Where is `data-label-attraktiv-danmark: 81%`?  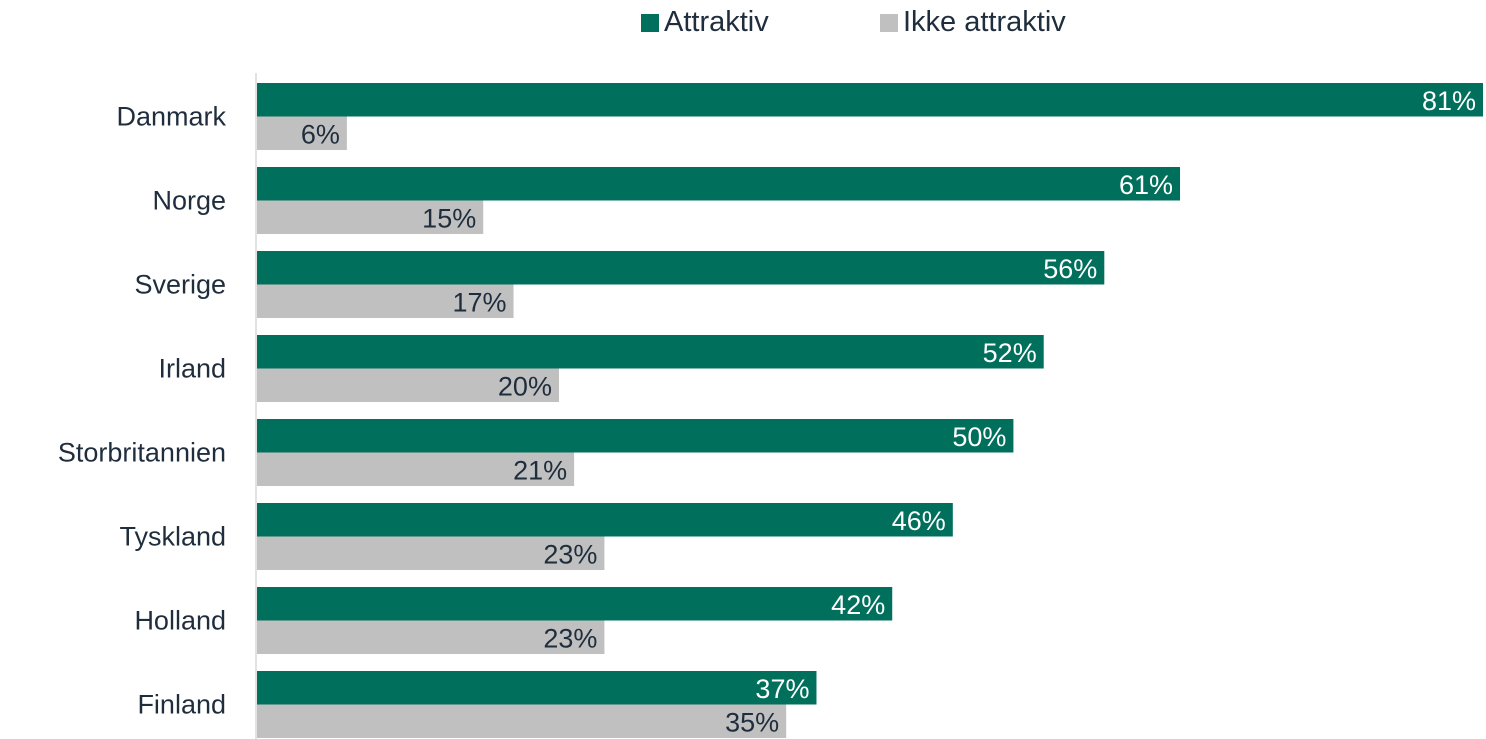
data-label-attraktiv-danmark: 81% is located at coordinates (1449, 101).